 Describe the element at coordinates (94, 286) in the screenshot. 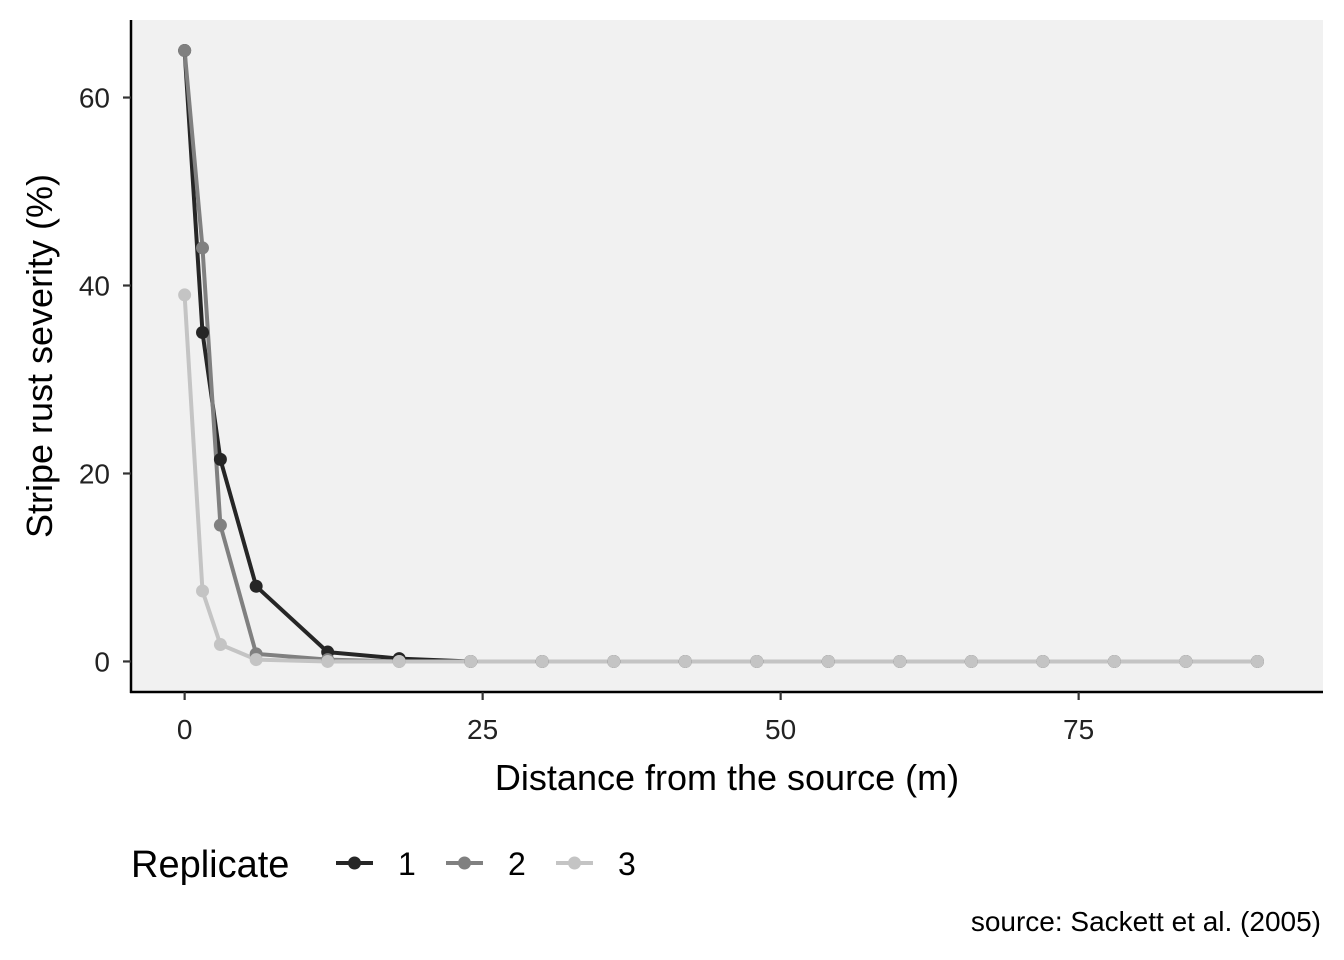

I see `y-tick-label: 40` at that location.